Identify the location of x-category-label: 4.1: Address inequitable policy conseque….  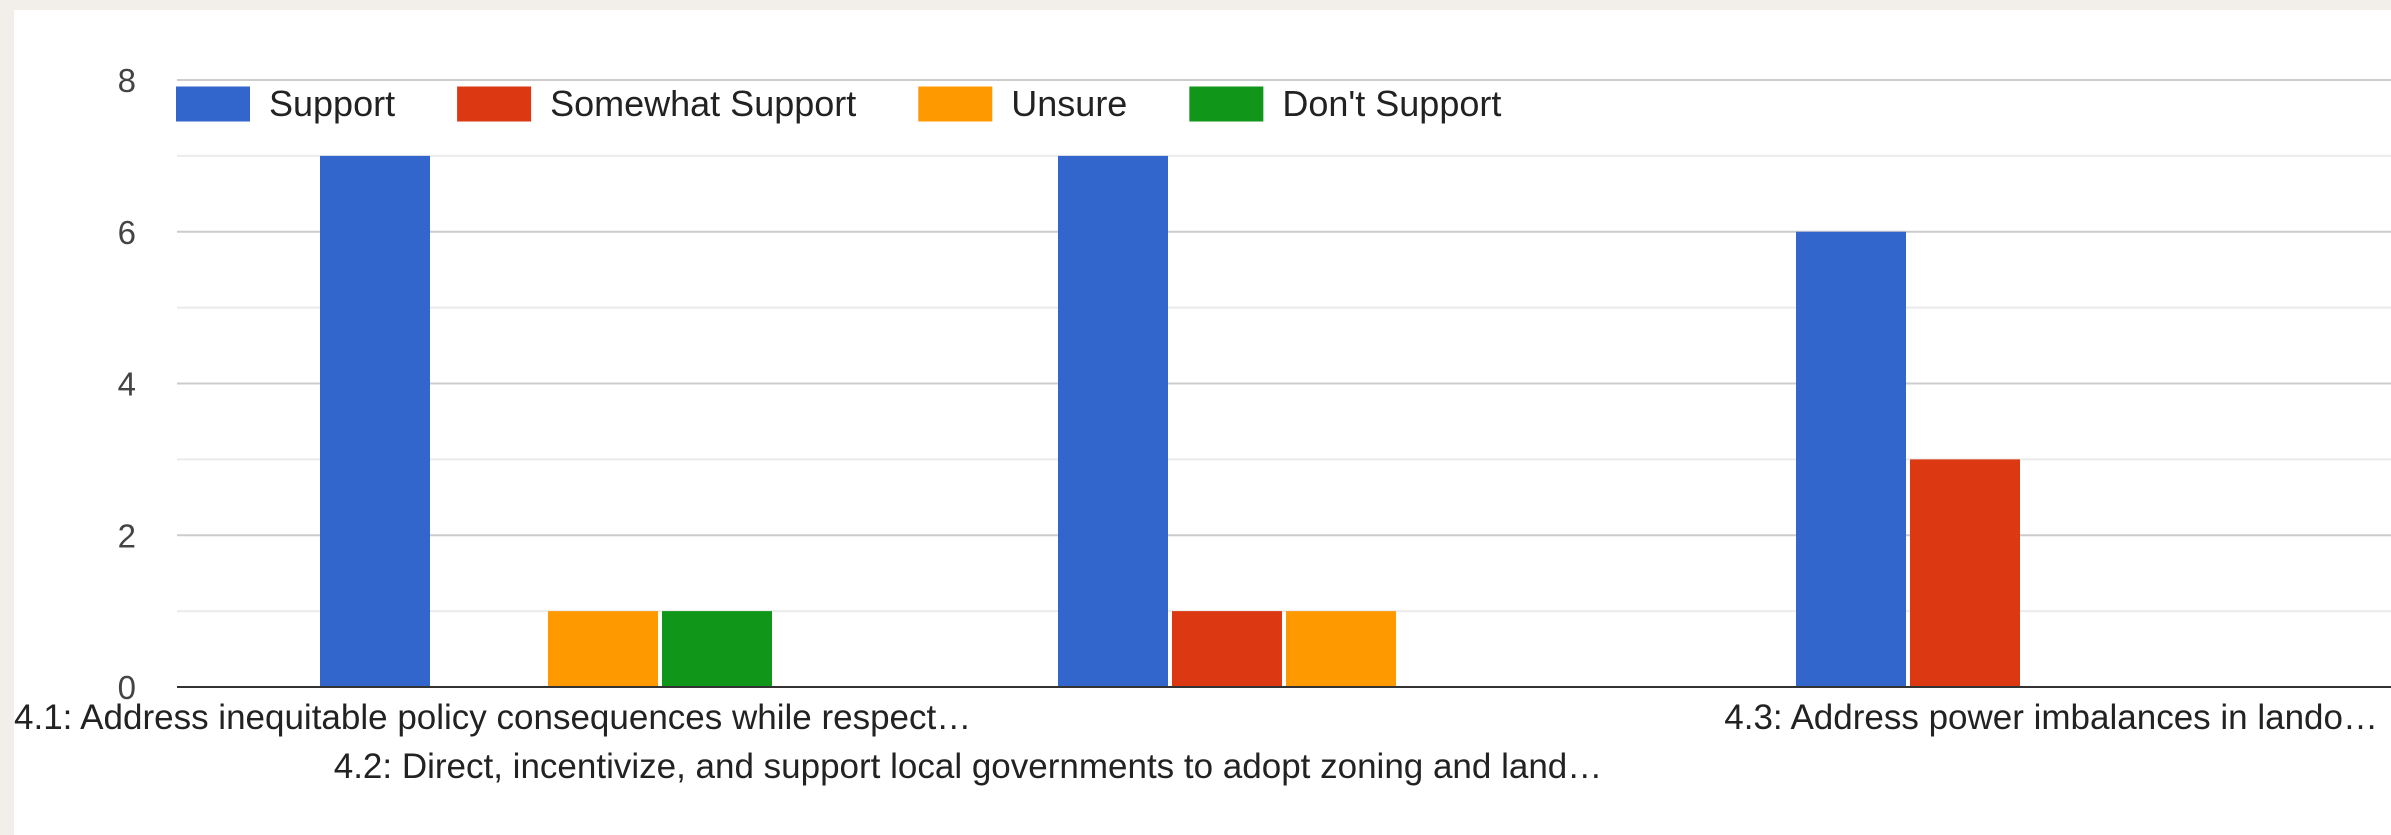
(492, 717).